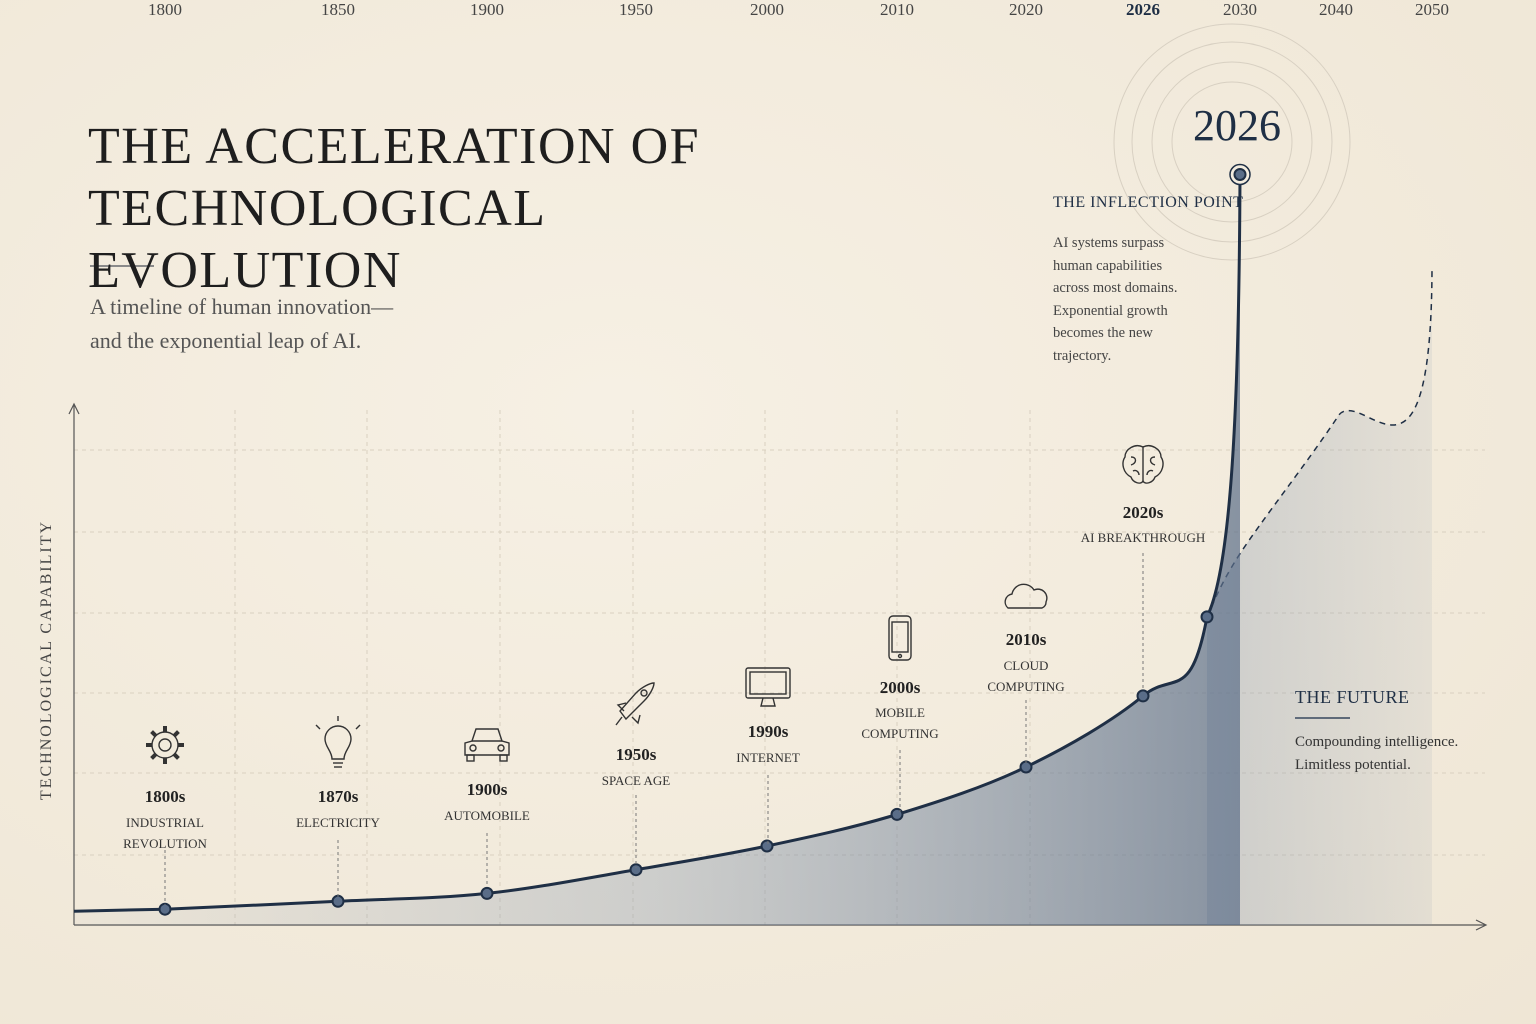 The image size is (1536, 1024). What do you see at coordinates (1148, 202) in the screenshot?
I see `inflection-title: THE INFLECTION POINT` at bounding box center [1148, 202].